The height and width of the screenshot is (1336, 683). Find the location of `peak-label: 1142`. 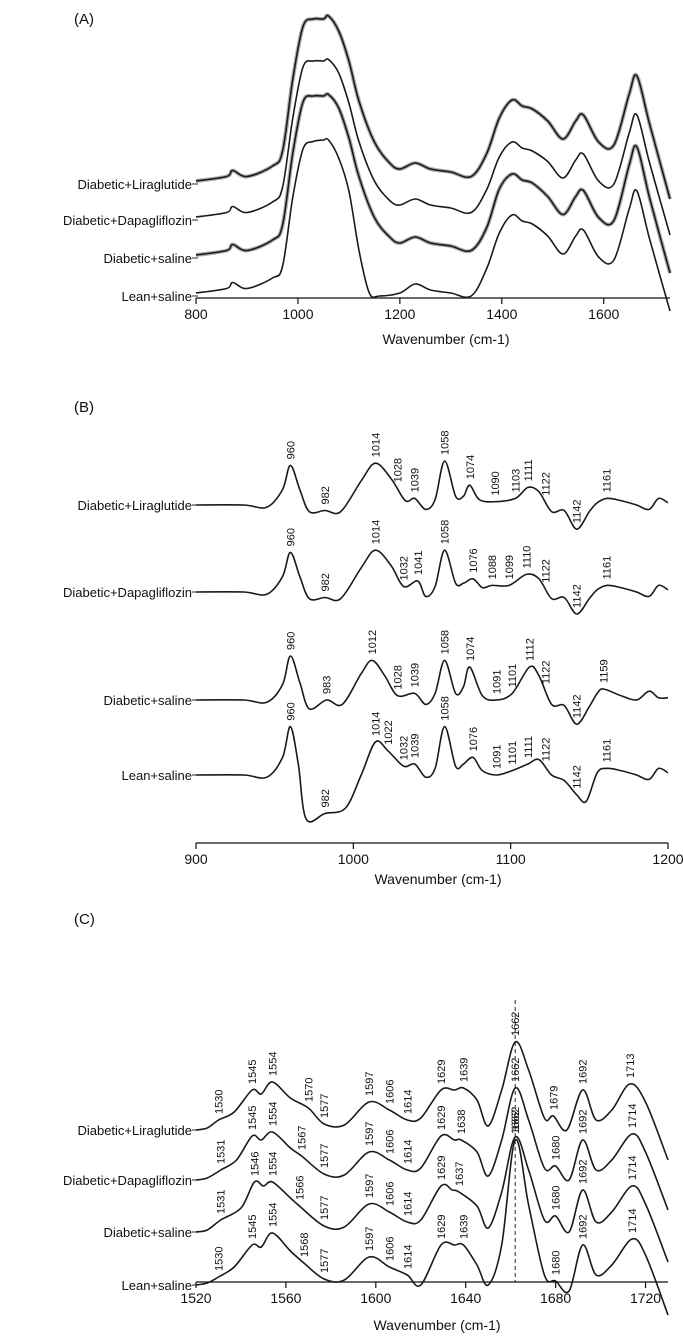

peak-label: 1142 is located at coordinates (578, 777).